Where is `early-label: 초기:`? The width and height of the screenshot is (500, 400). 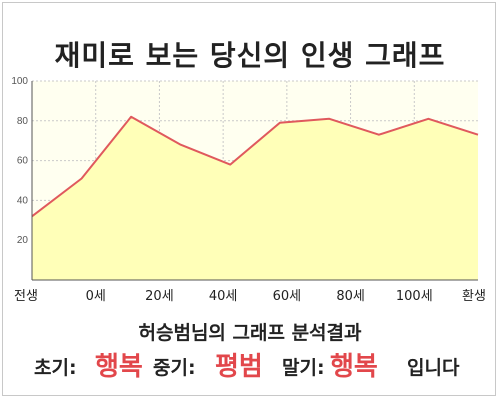 early-label: 초기: is located at coordinates (55, 368).